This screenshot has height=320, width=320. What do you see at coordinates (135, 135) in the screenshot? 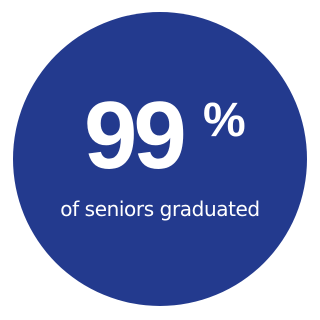
I see `stat-number: 99` at bounding box center [135, 135].